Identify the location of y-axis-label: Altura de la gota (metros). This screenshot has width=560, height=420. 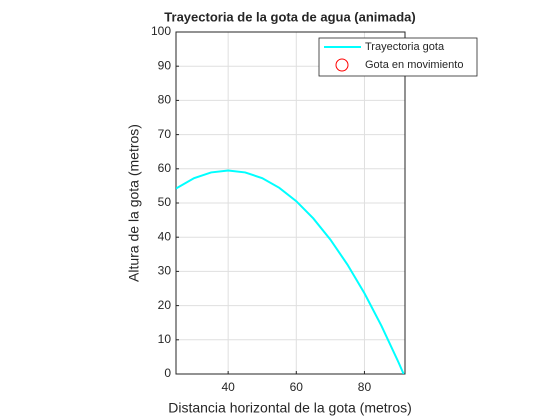
(134, 203).